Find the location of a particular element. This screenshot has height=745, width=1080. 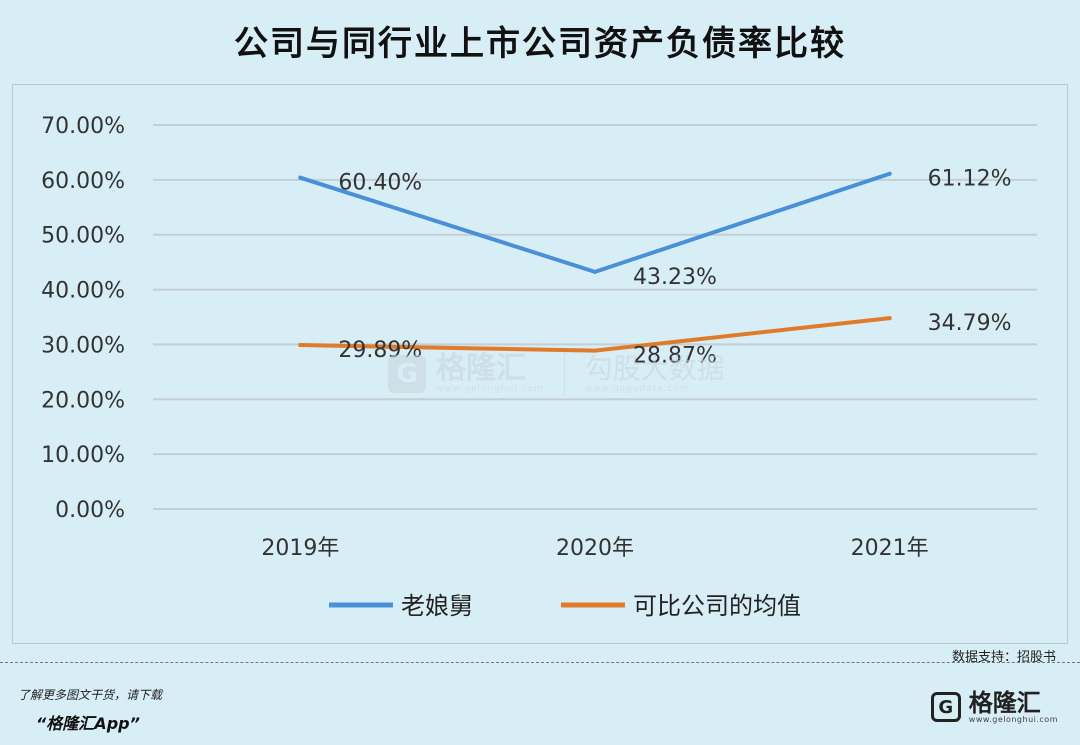

chart-title: 公司与同行业上市公司资产负债率比较 is located at coordinates (540, 44).